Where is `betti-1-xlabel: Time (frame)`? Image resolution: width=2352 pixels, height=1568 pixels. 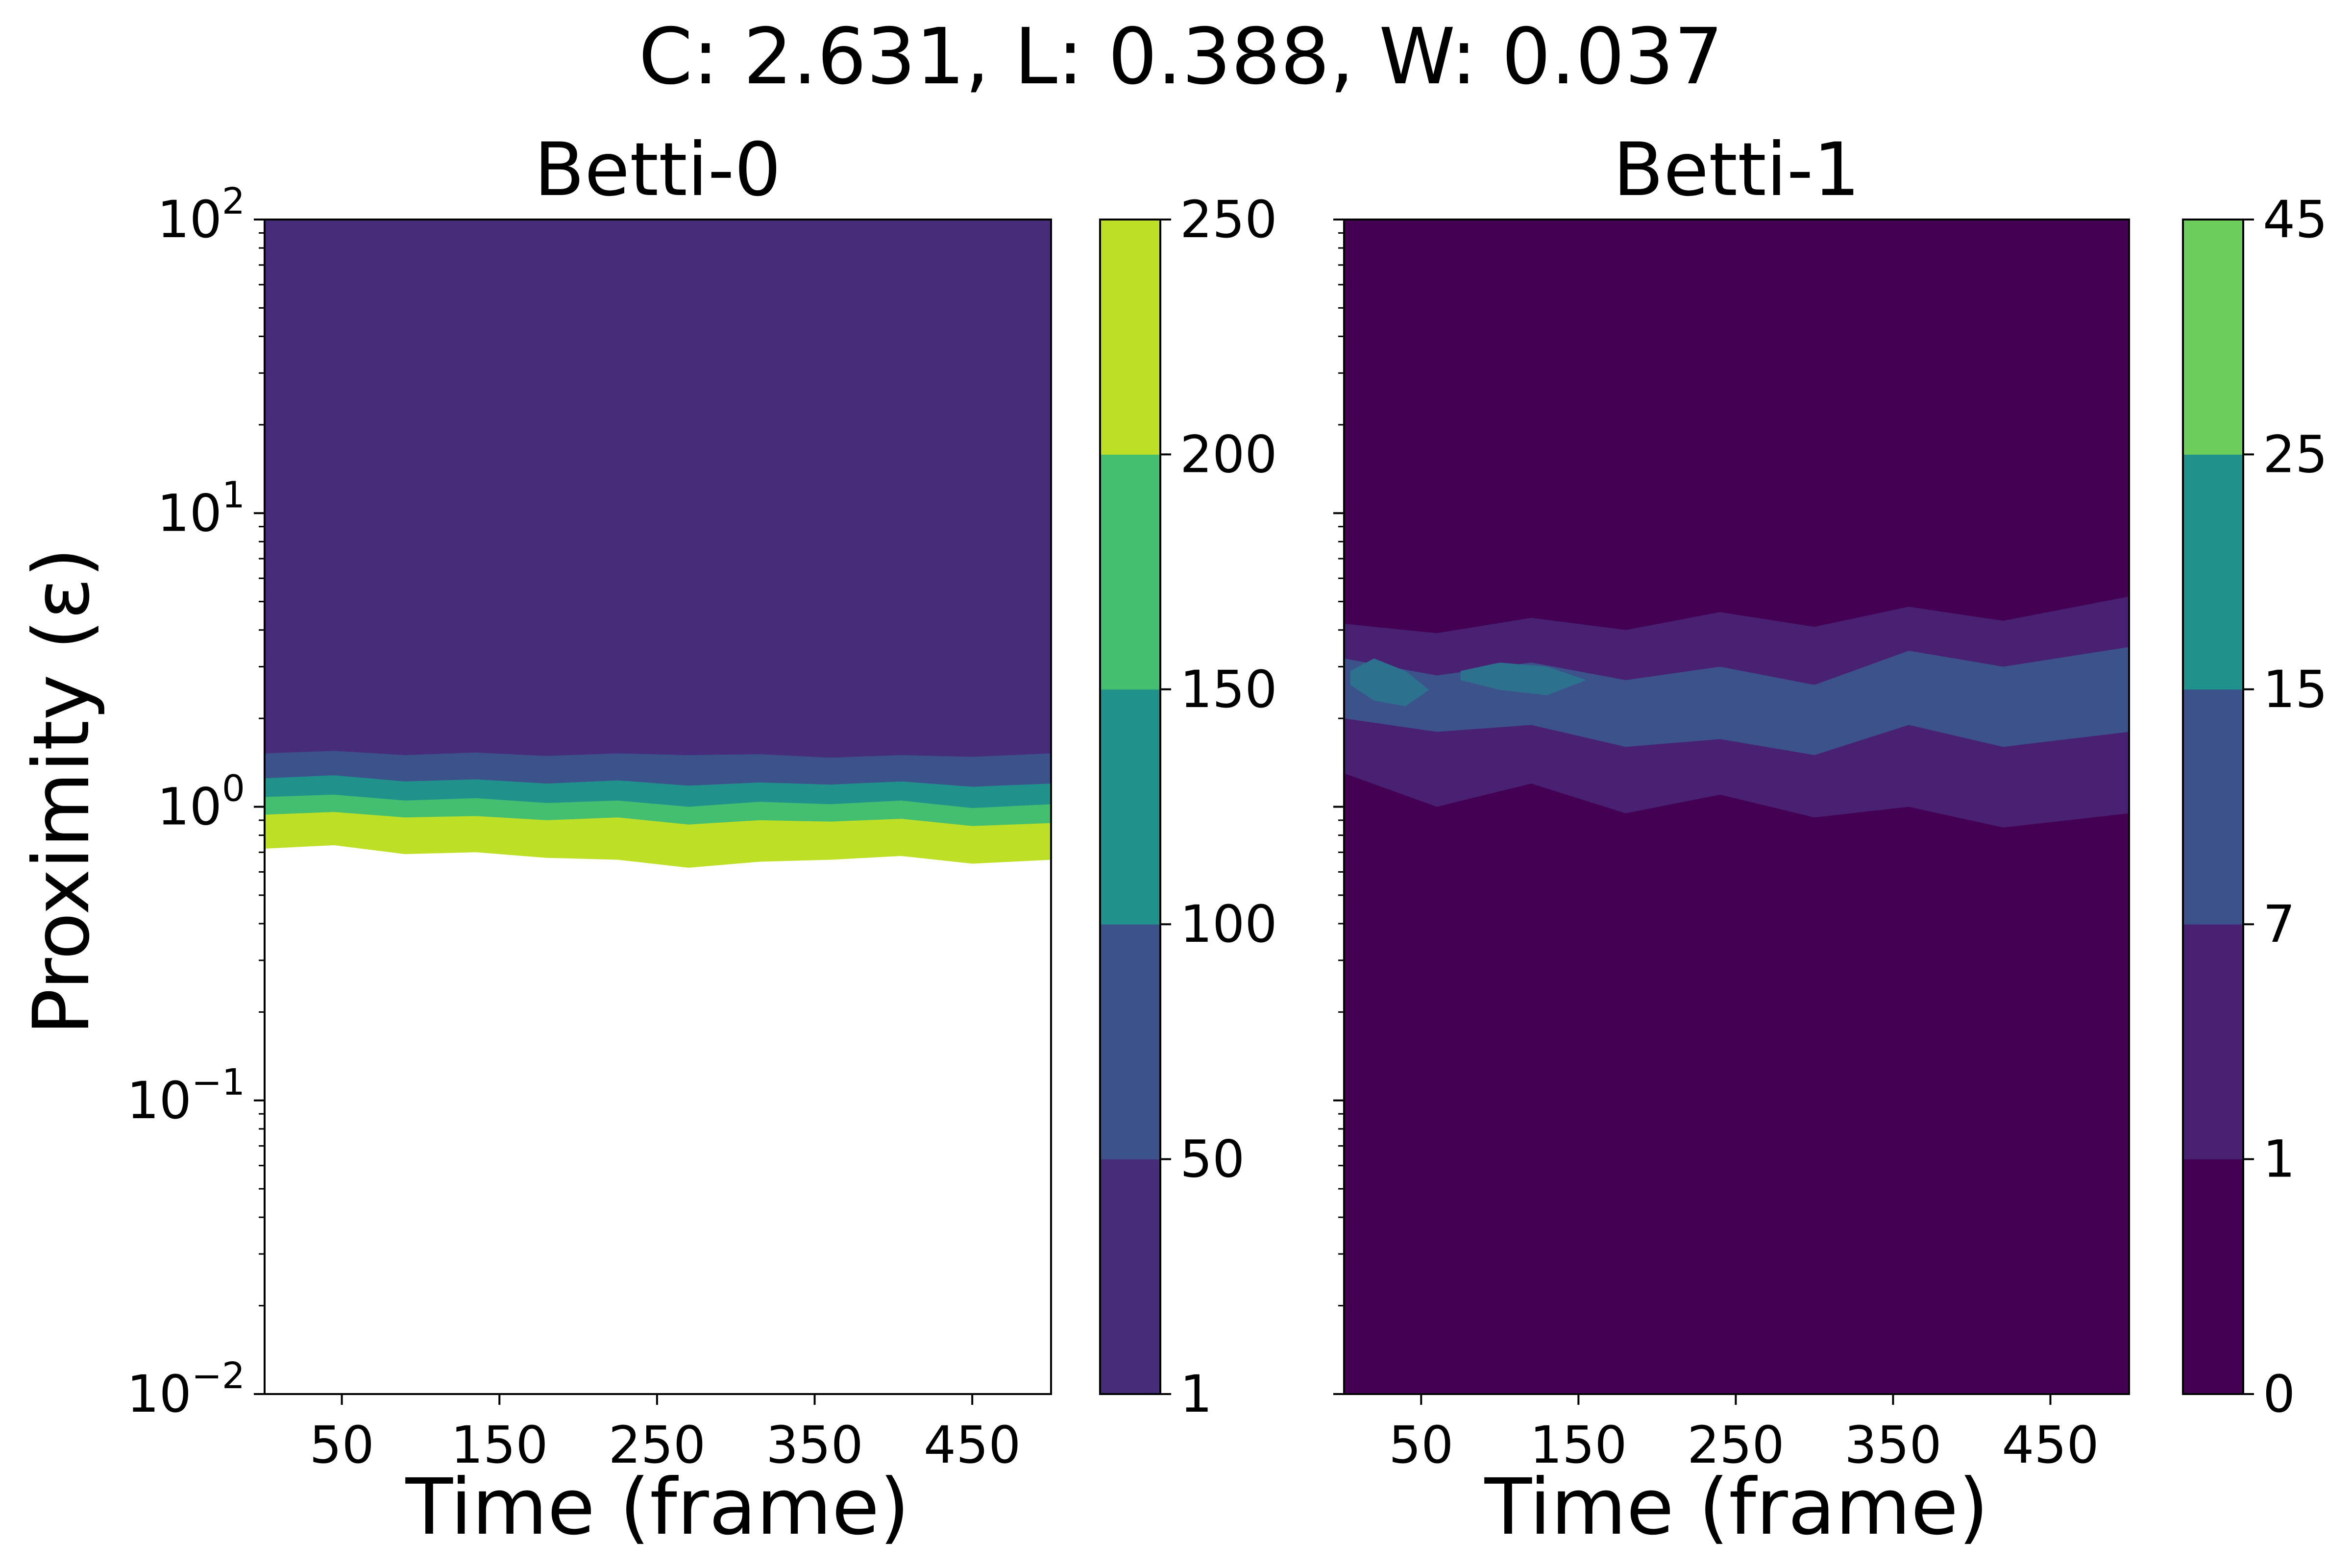
betti-1-xlabel: Time (frame) is located at coordinates (1736, 1507).